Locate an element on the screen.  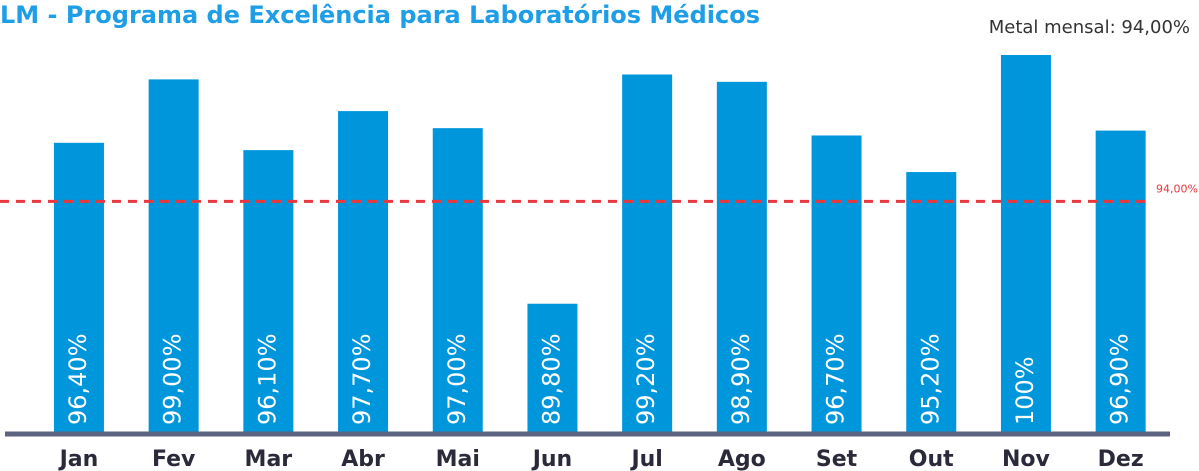
chart-subtitle: Metal mensal: 94,00% is located at coordinates (1089, 27).